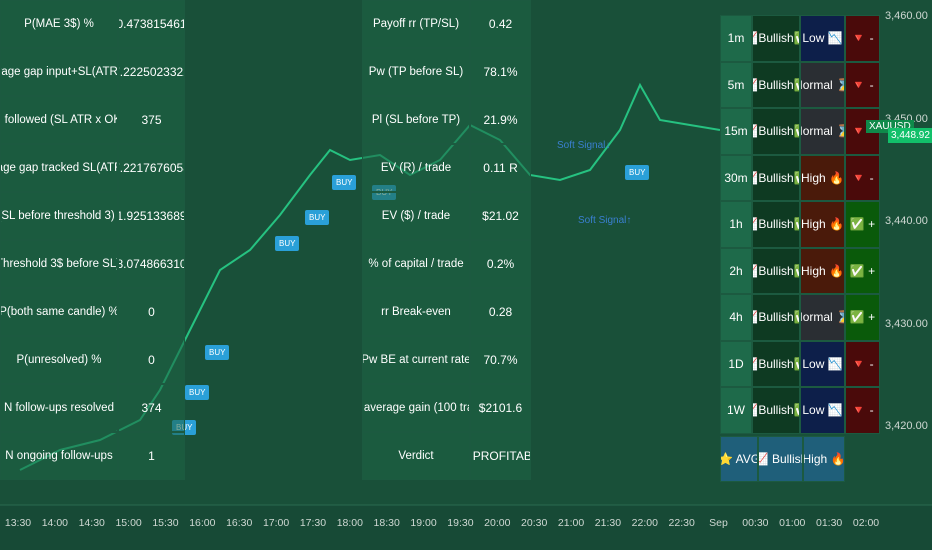 This screenshot has width=932, height=550. I want to click on avg-volatility: High 🔥, so click(824, 458).